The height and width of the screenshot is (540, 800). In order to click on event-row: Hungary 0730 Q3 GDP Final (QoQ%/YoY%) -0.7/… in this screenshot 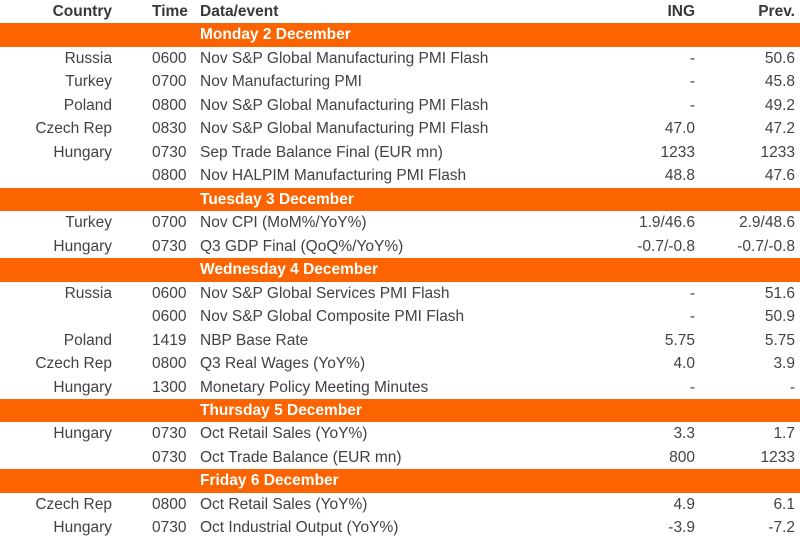, I will do `click(400, 246)`.